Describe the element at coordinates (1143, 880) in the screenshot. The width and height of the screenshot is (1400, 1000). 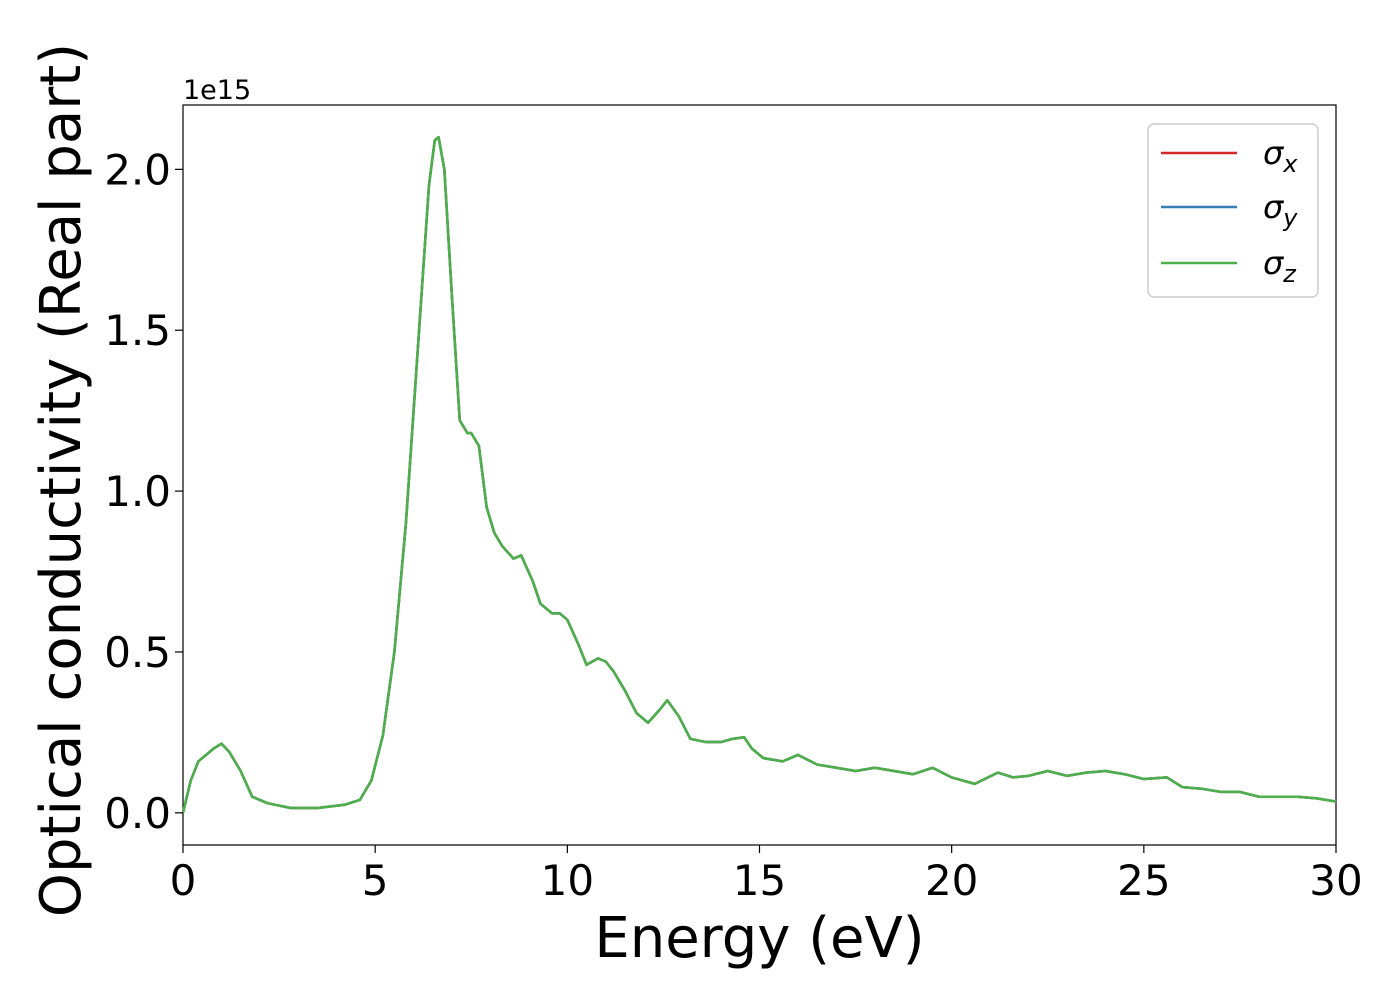
I see `x-tick-label: 25` at that location.